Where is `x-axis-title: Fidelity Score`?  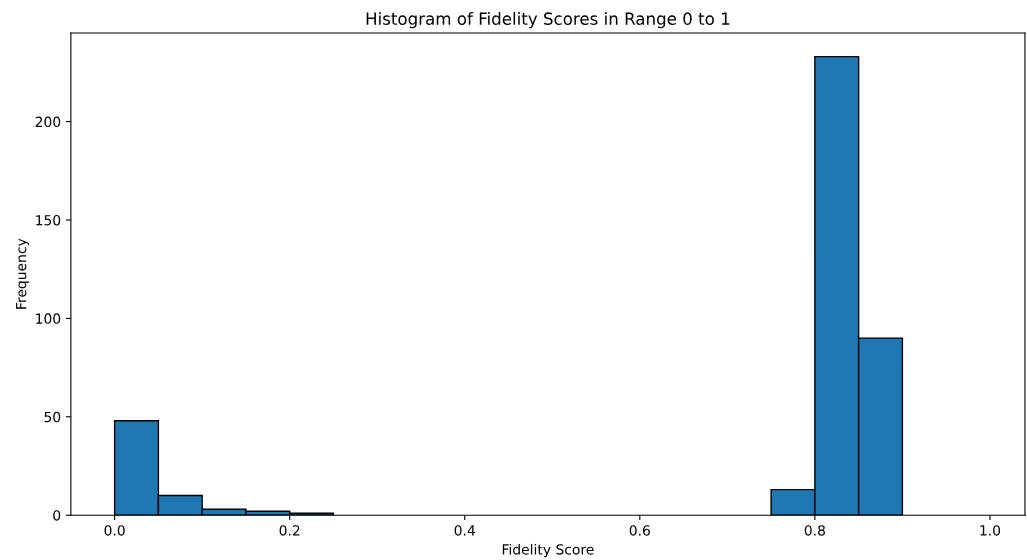
x-axis-title: Fidelity Score is located at coordinates (548, 550).